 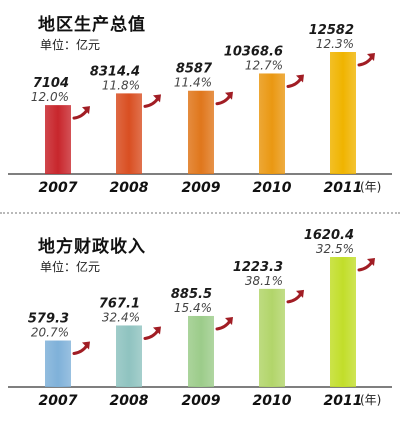 What do you see at coordinates (200, 213) in the screenshot?
I see `section-divider` at bounding box center [200, 213].